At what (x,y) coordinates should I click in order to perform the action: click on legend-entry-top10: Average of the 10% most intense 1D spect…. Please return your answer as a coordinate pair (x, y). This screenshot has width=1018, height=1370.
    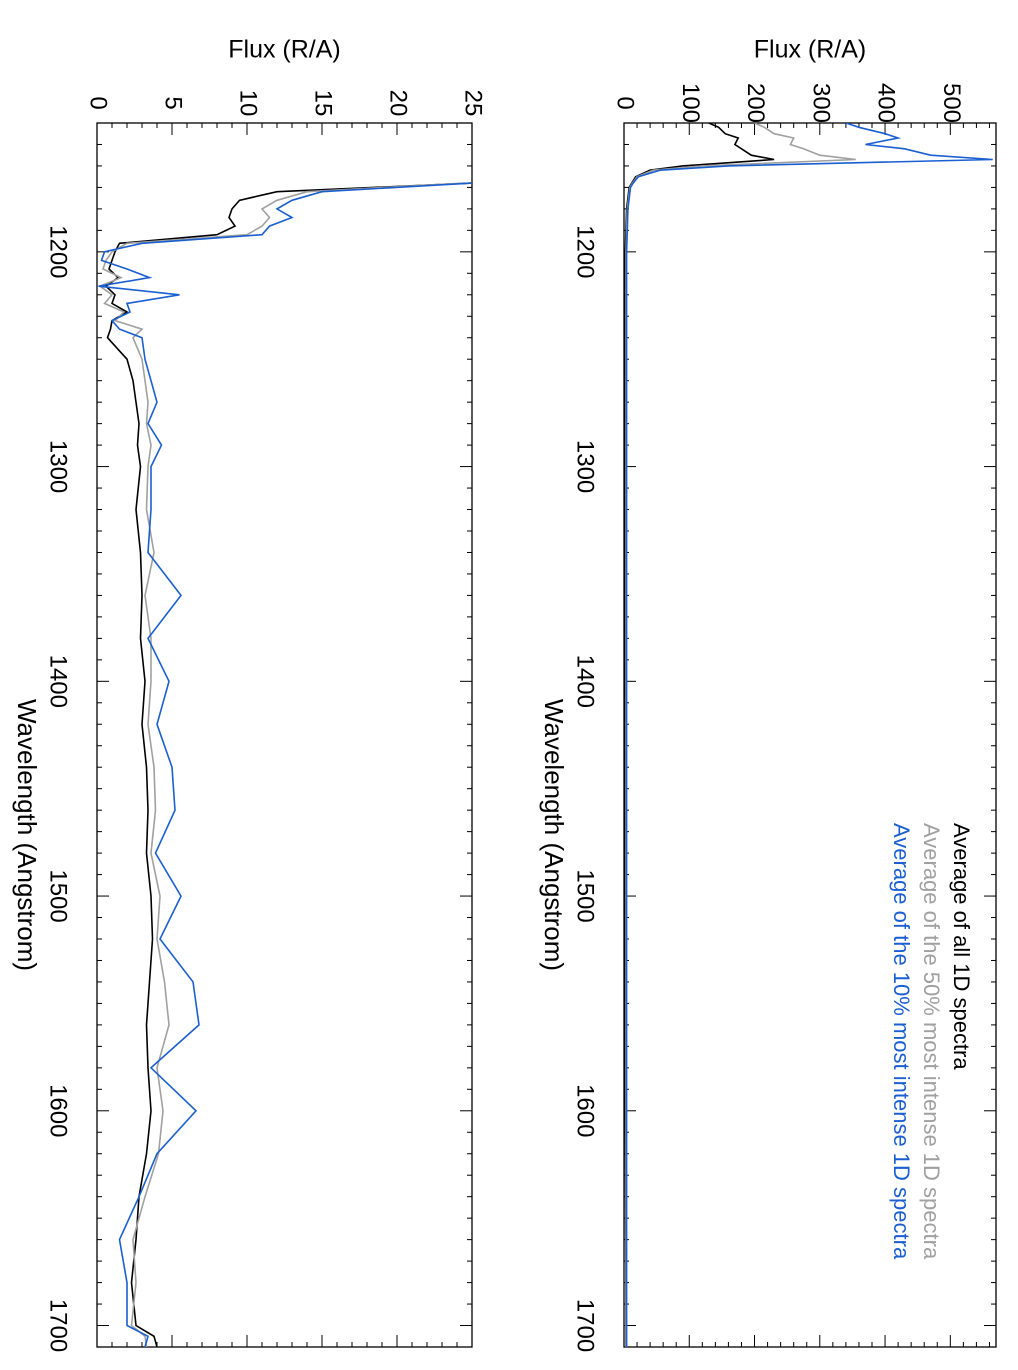
    Looking at the image, I should click on (901, 1041).